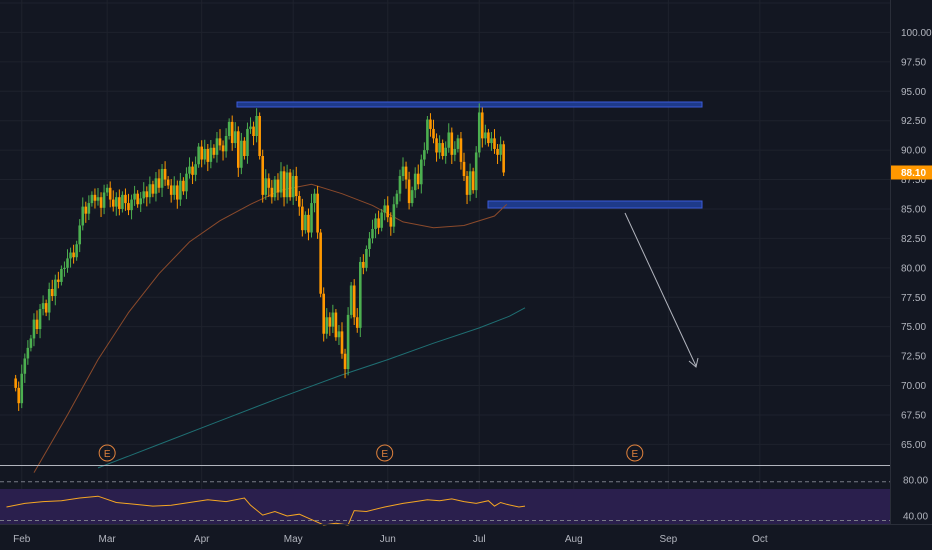  I want to click on price-axis-label: 97.50, so click(913, 62).